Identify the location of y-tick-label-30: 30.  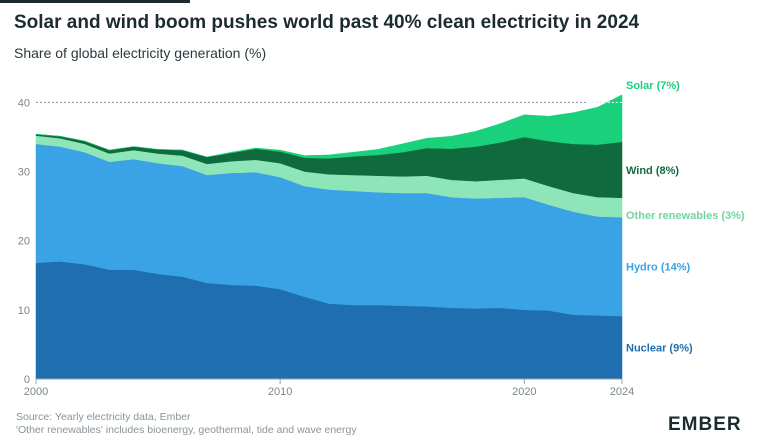
(24, 173).